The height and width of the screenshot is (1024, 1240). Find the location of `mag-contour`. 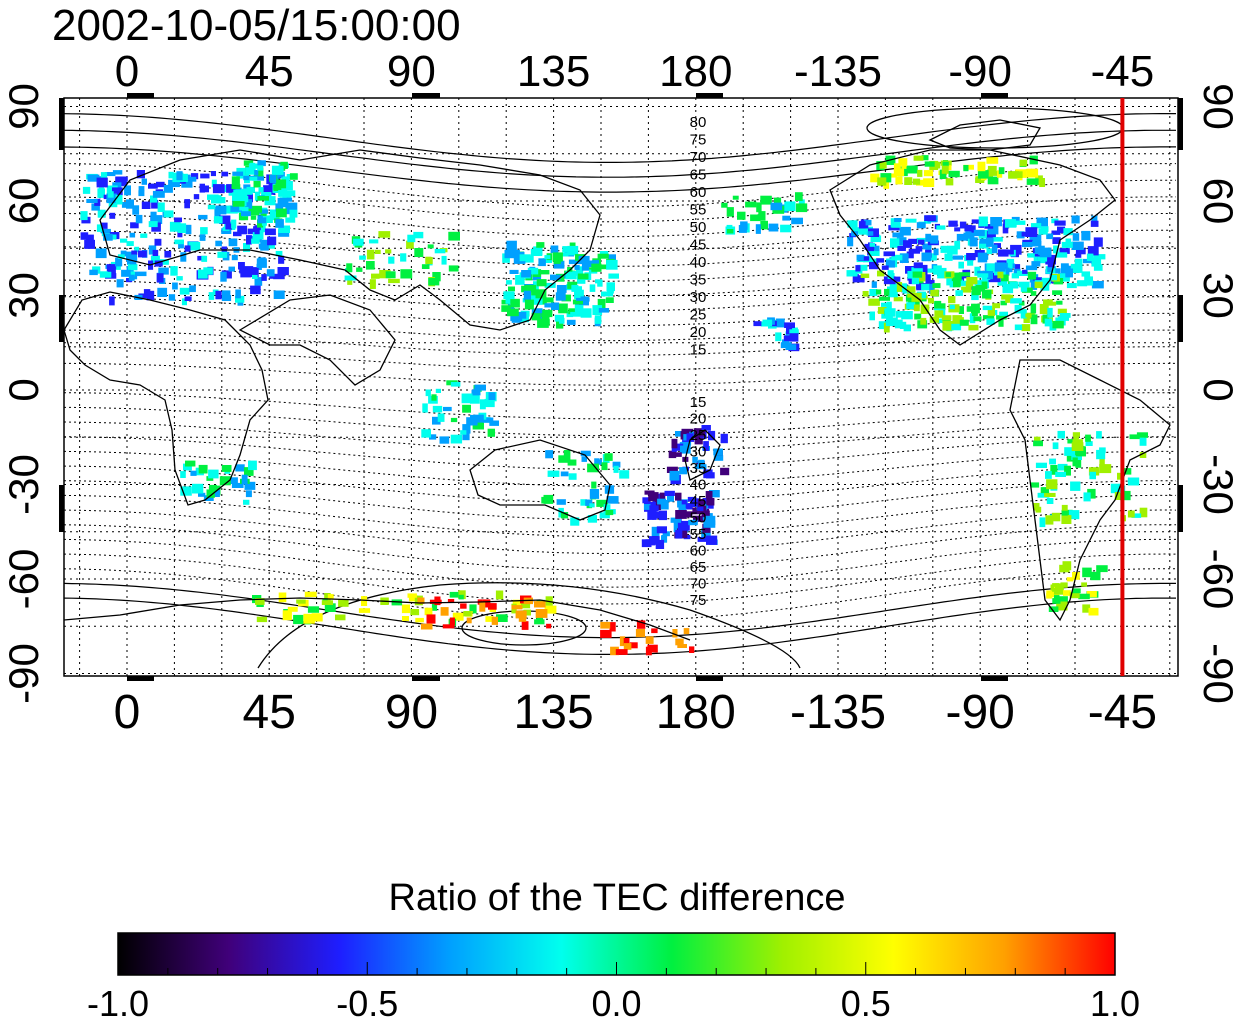

mag-contour is located at coordinates (620, 453).